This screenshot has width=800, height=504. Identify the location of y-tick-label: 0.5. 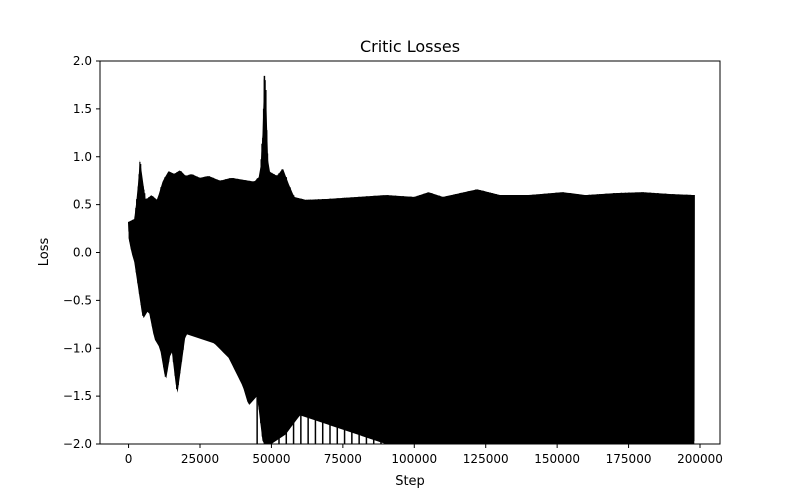
(82, 205).